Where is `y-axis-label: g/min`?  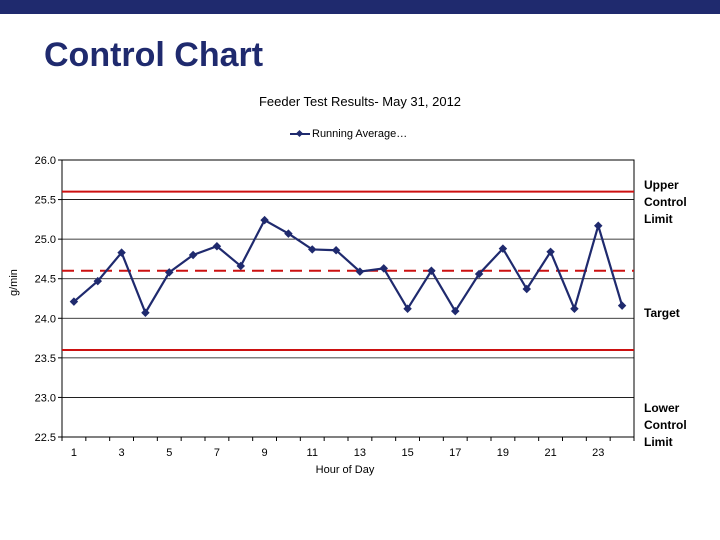
y-axis-label: g/min is located at coordinates (14, 282).